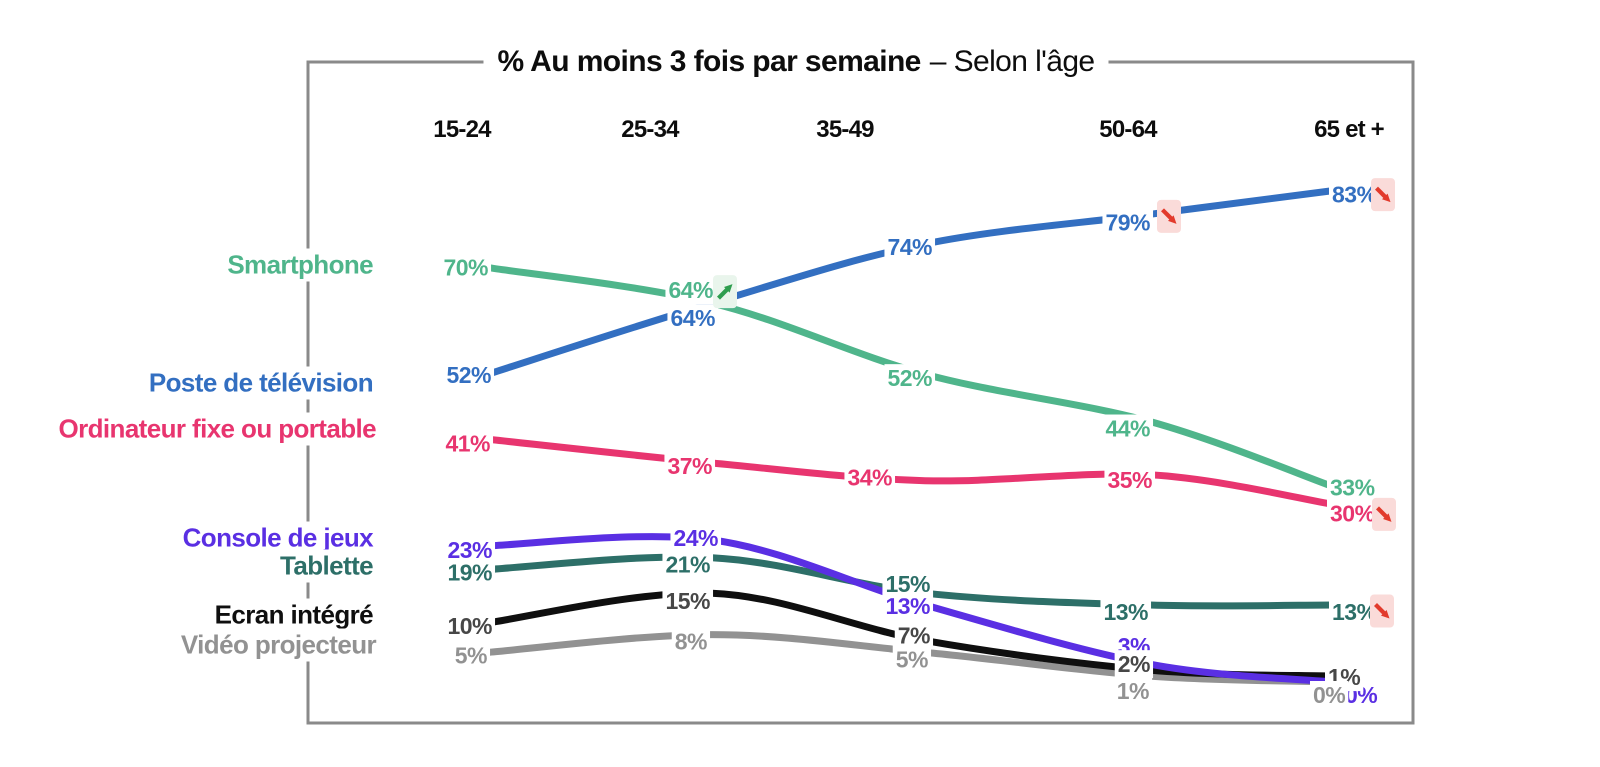  I want to click on value-label-ordinateur-fixe-ou-portable-0: 41%, so click(467, 443).